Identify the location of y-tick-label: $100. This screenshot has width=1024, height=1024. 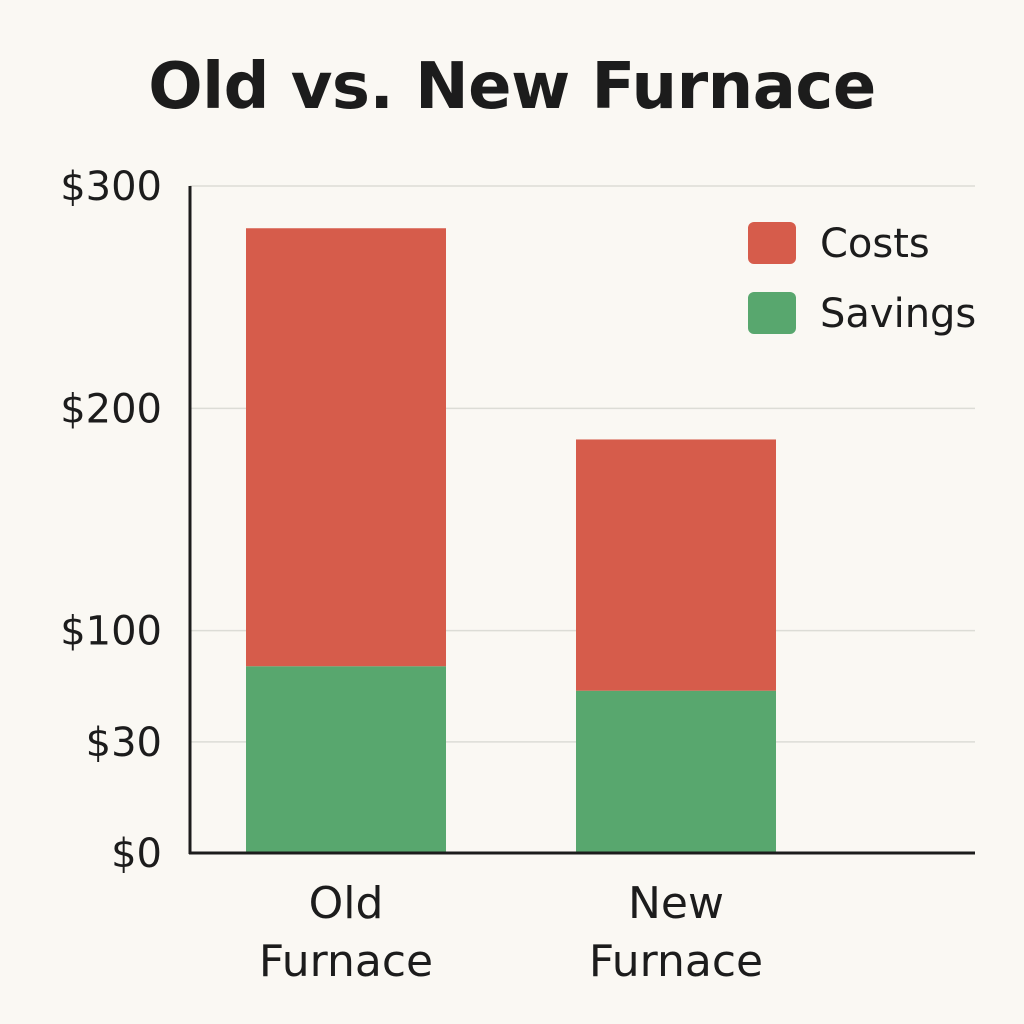
(111, 632).